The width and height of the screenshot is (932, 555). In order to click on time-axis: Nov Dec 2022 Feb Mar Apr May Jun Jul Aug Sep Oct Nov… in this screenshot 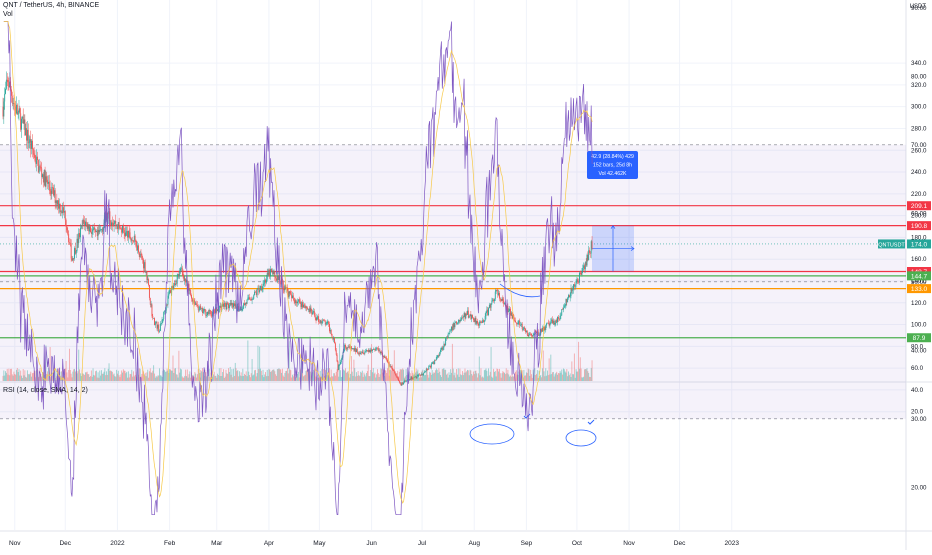, I will do `click(374, 543)`.